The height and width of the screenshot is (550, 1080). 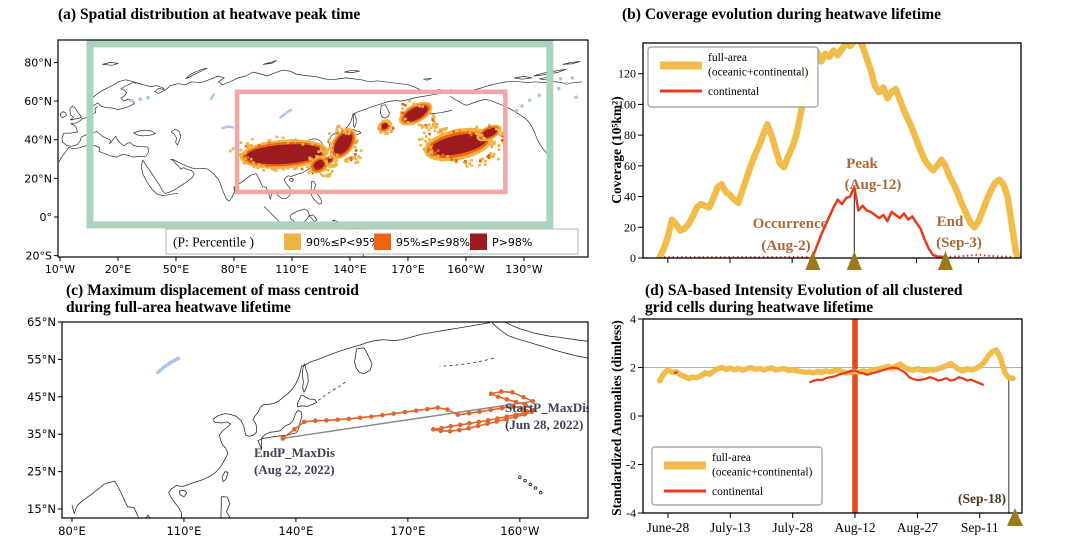 I want to click on event-annotation: Occurrence, so click(x=790, y=224).